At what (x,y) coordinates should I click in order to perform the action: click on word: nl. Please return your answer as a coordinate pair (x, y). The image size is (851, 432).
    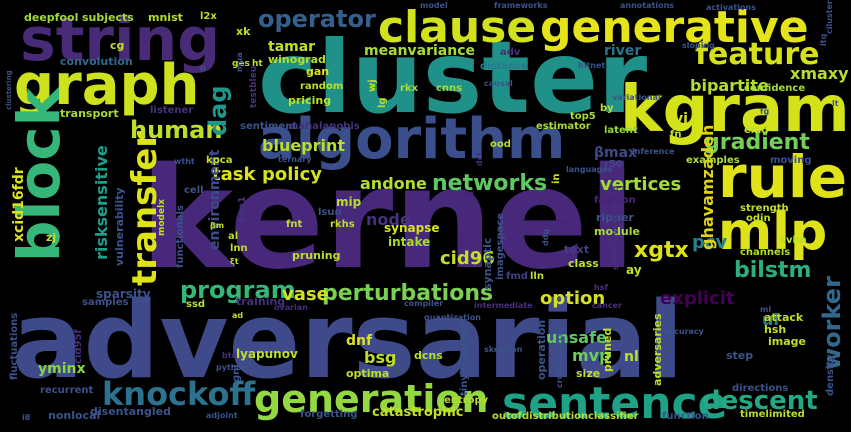
    Looking at the image, I should click on (631, 357).